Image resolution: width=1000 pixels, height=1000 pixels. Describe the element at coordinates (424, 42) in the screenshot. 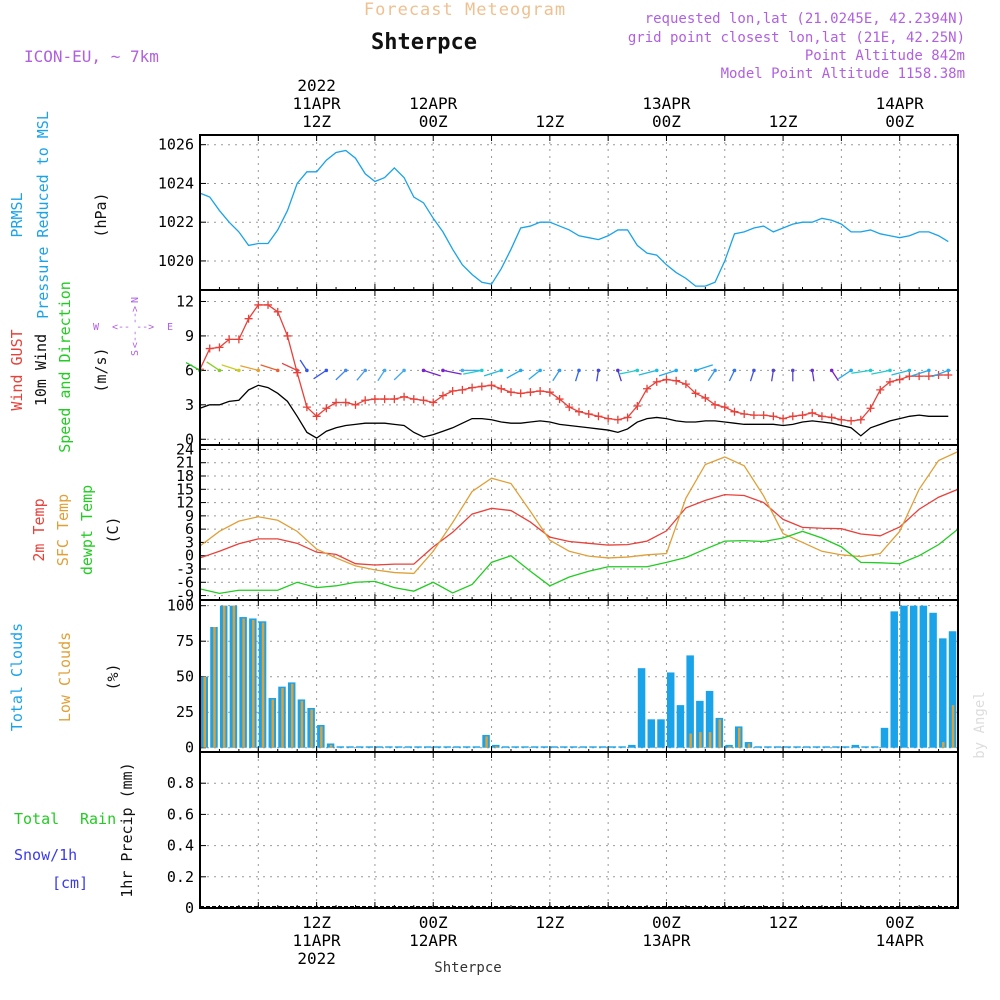

I see `station-name: Shterpce` at that location.